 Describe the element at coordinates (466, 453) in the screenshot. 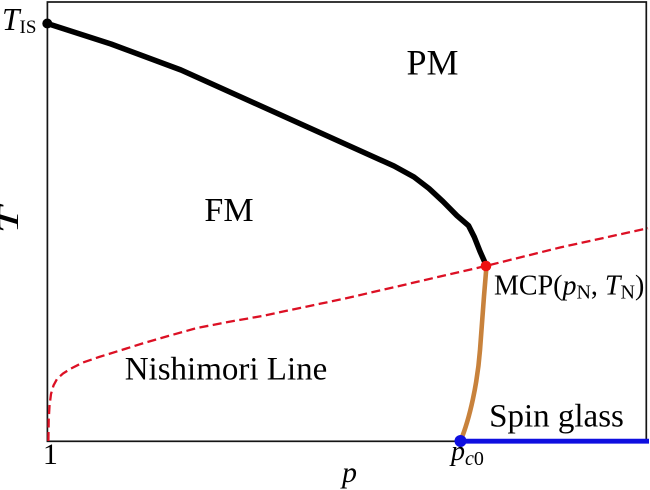

I see `svg-text: pc0` at that location.